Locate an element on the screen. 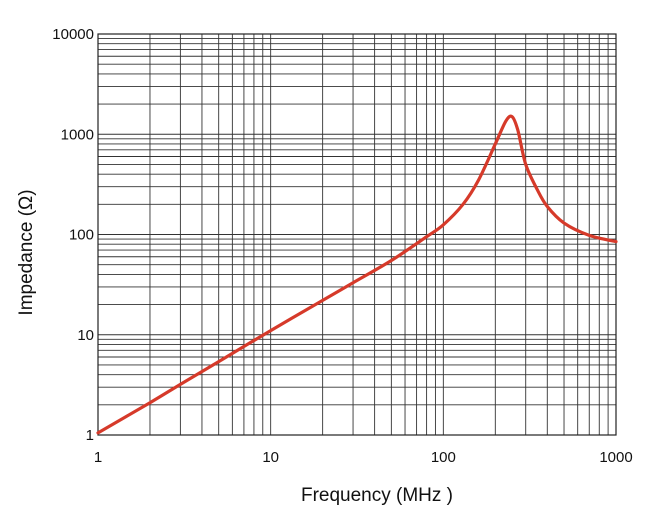 Image resolution: width=650 pixels, height=523 pixels. y-tick-label: 1 is located at coordinates (90, 435).